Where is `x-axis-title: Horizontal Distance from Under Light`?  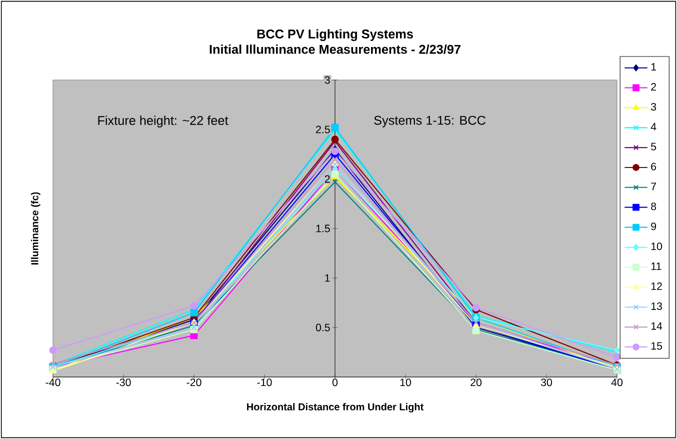 x-axis-title: Horizontal Distance from Under Light is located at coordinates (335, 407).